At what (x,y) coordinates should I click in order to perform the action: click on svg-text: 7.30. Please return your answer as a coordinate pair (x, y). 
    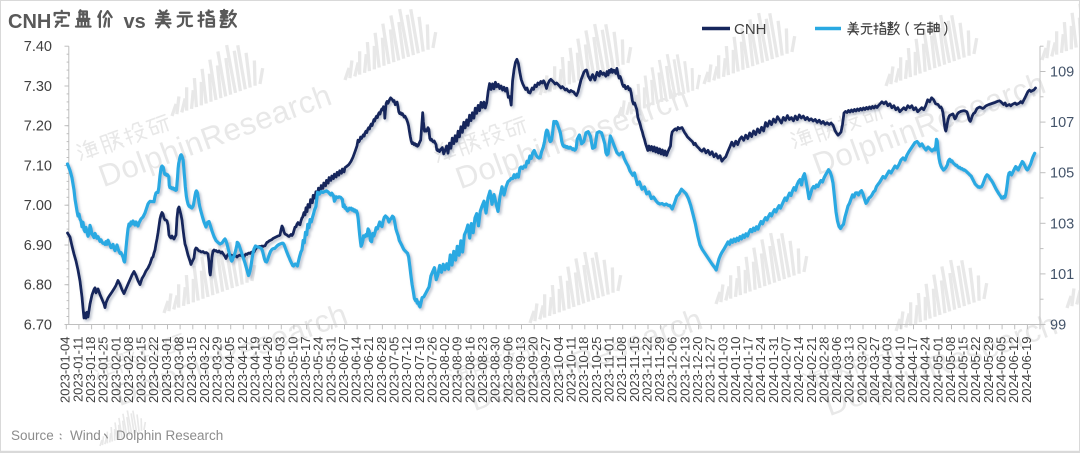
    Looking at the image, I should click on (38, 87).